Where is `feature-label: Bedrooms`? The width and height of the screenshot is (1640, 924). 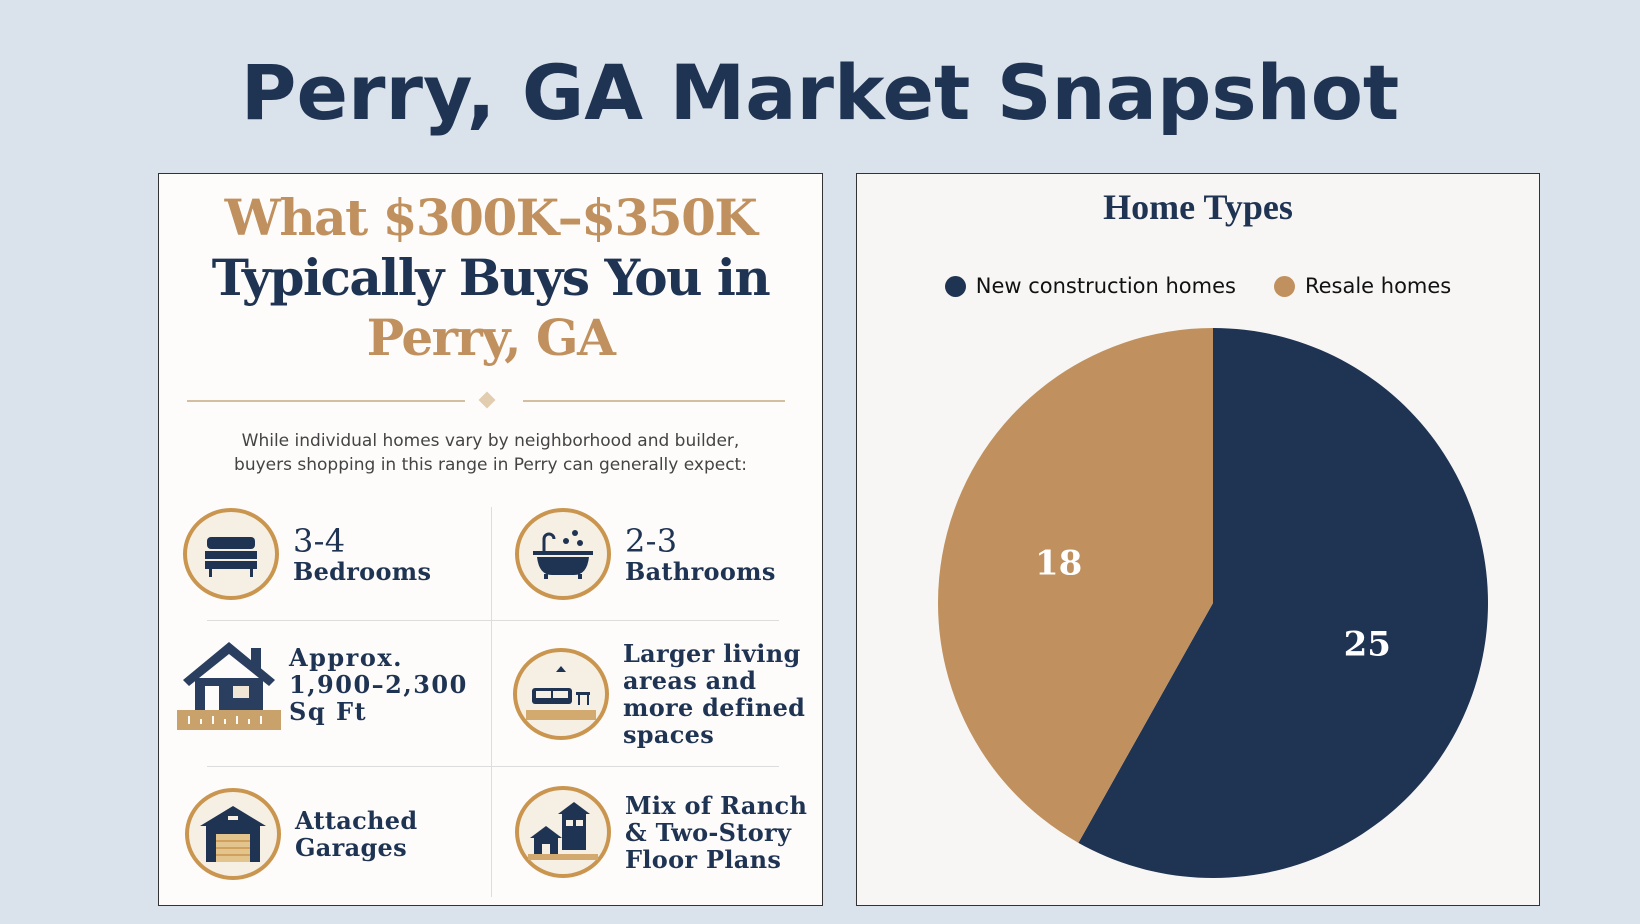 feature-label: Bedrooms is located at coordinates (362, 571).